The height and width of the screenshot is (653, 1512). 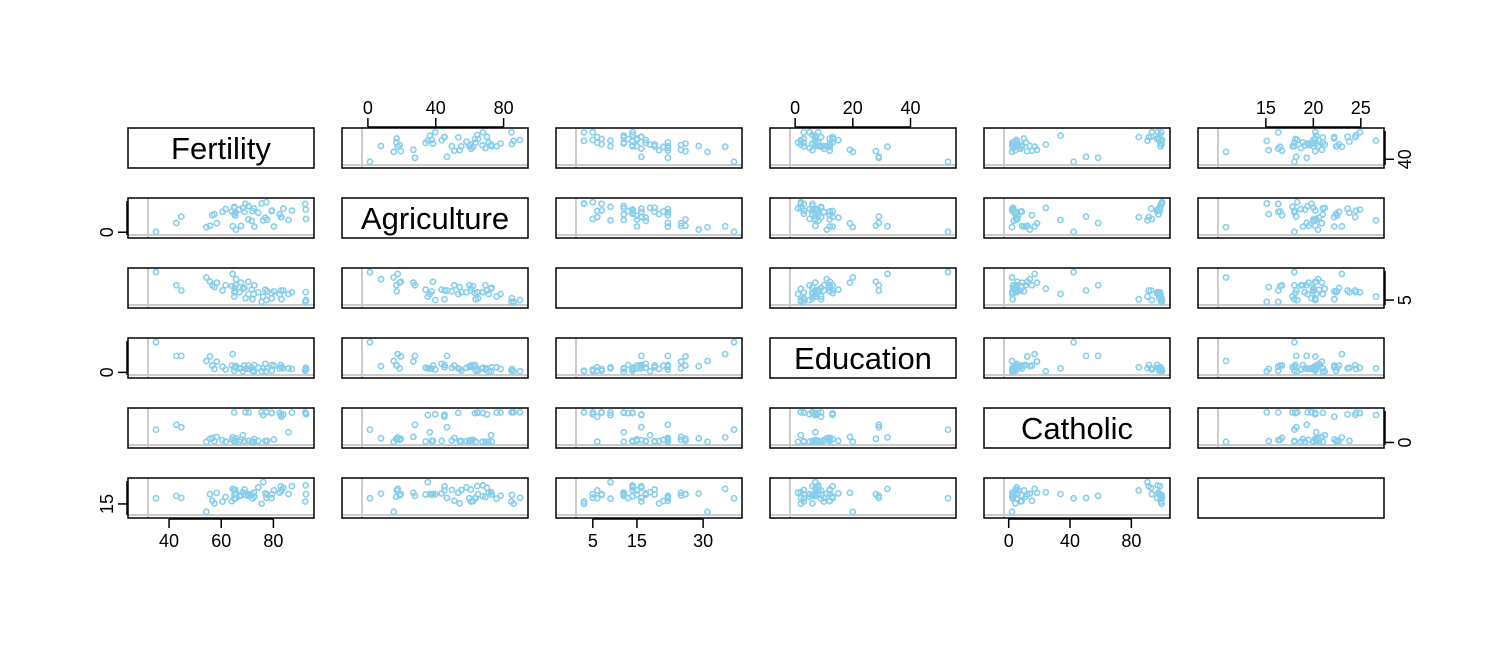 What do you see at coordinates (1405, 159) in the screenshot?
I see `y-tick-label: 40` at bounding box center [1405, 159].